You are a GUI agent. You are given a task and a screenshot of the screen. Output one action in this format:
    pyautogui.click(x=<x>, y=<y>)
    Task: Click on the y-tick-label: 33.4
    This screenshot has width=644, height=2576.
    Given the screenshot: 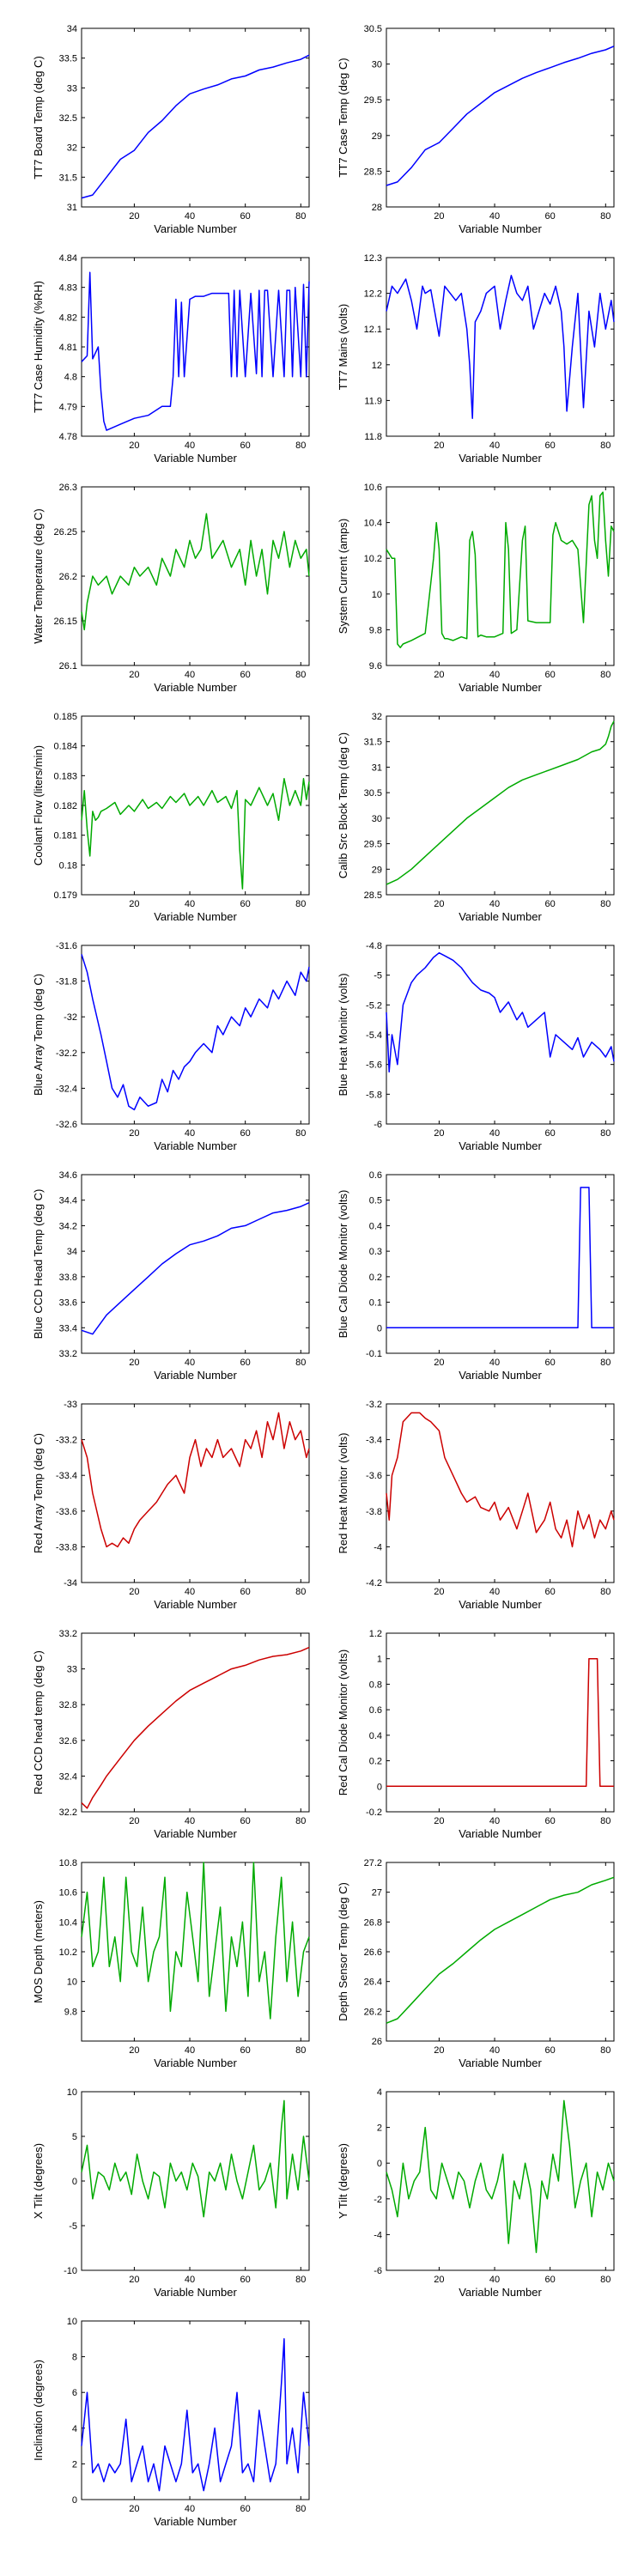 What is the action you would take?
    pyautogui.click(x=68, y=1328)
    